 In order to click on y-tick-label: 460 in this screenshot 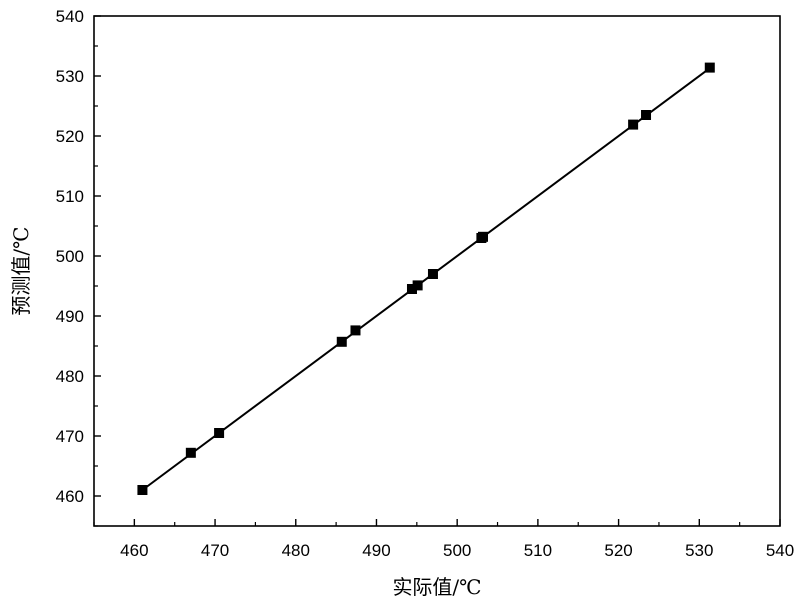, I will do `click(70, 496)`.